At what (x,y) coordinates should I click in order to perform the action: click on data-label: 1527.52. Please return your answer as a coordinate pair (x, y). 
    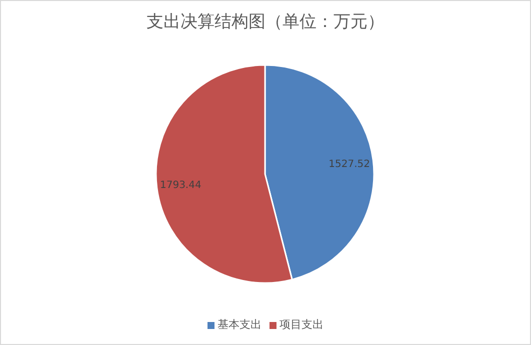
    Looking at the image, I should click on (349, 164).